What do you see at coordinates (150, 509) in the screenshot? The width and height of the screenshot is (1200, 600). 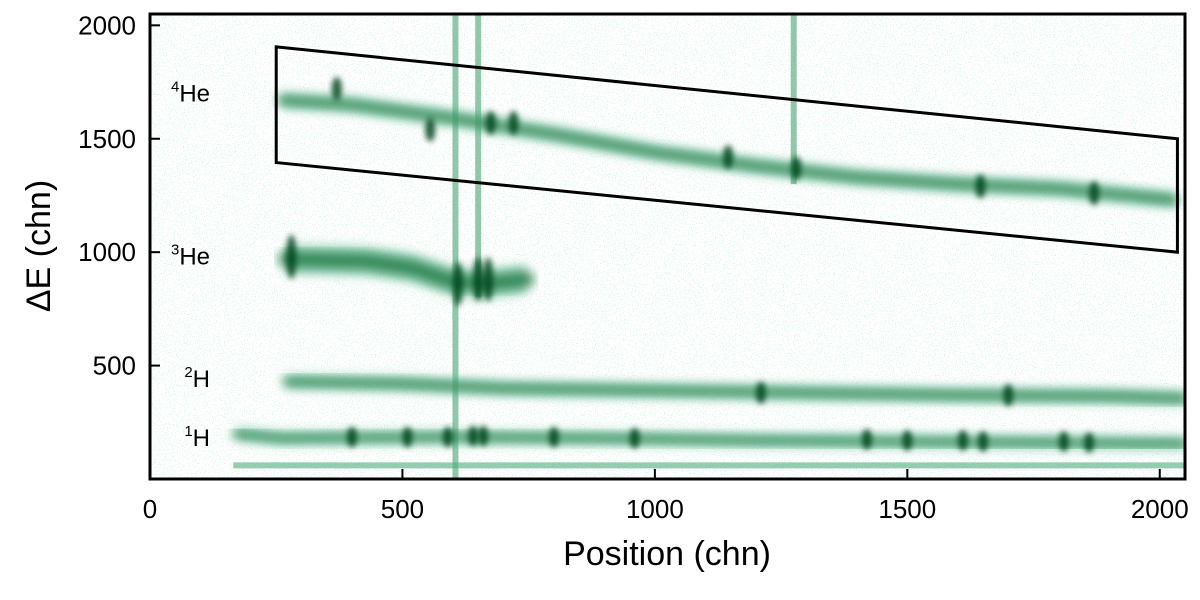 I see `x-tick-label-0: 0` at bounding box center [150, 509].